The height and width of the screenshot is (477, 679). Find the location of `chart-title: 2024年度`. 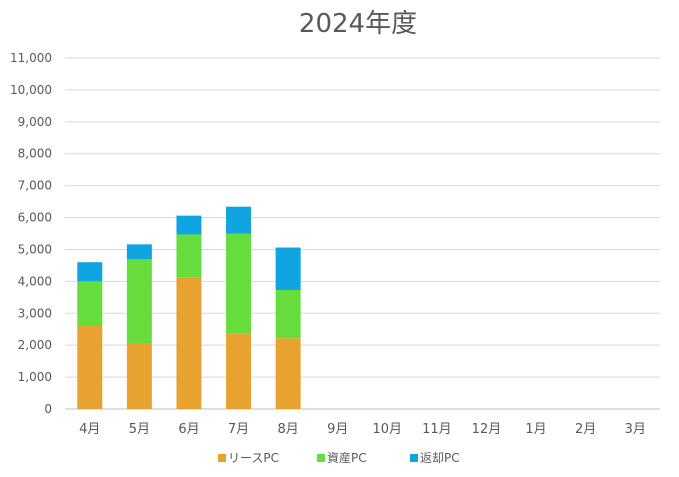

chart-title: 2024年度 is located at coordinates (358, 24).